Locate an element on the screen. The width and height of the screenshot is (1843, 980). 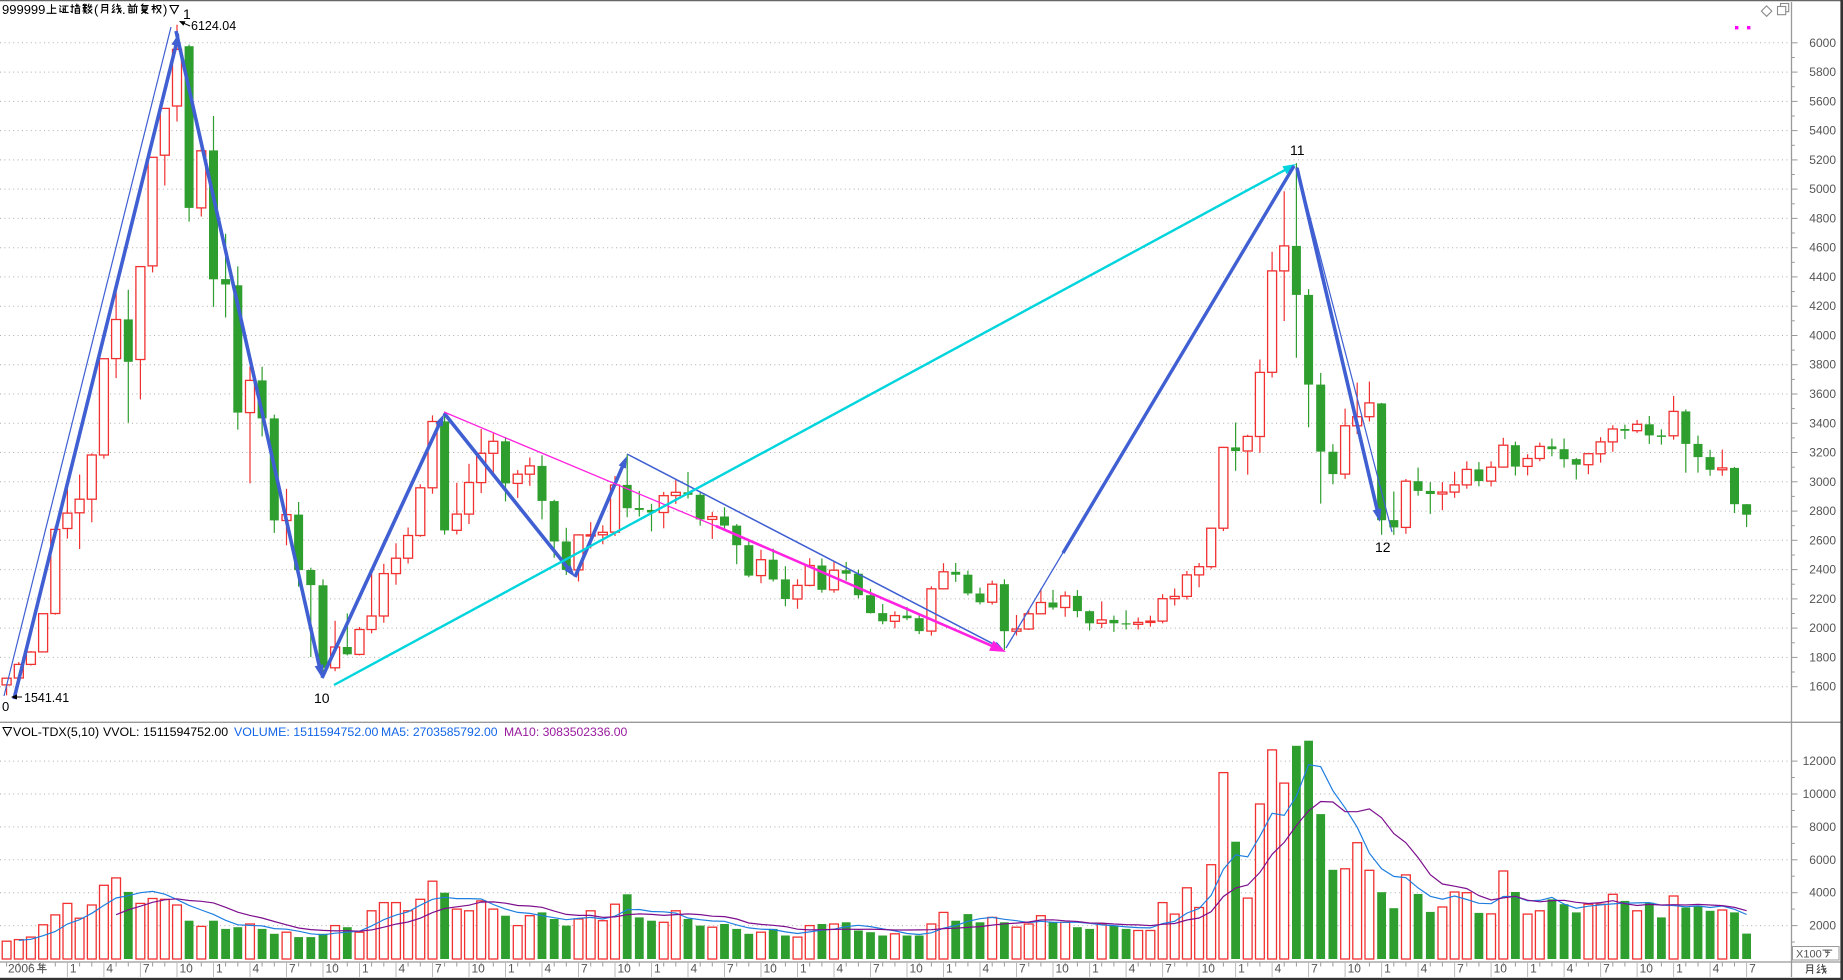
svg-text: 4600 is located at coordinates (1822, 248).